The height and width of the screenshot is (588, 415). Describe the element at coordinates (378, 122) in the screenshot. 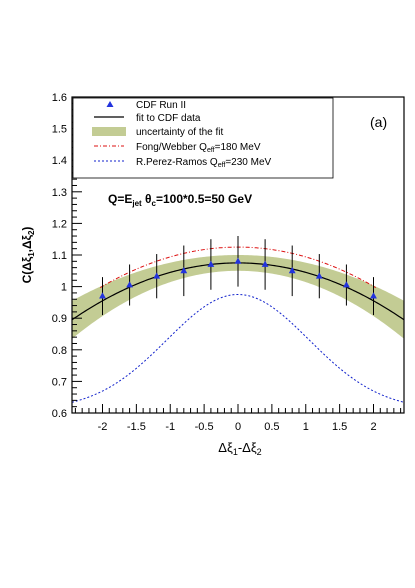

I see `panel-label: (a)` at that location.